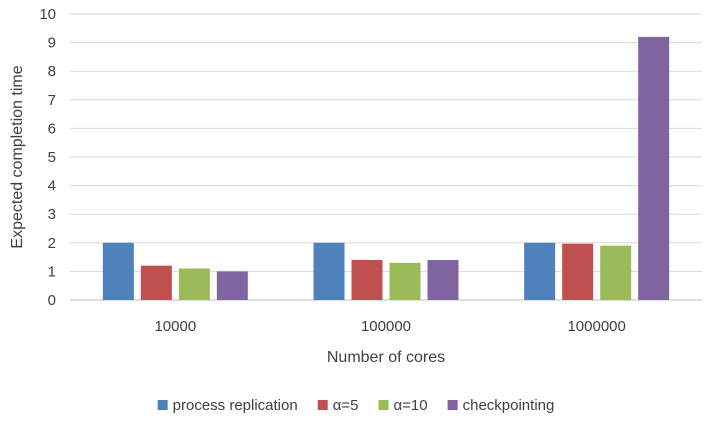 The height and width of the screenshot is (430, 713). What do you see at coordinates (596, 326) in the screenshot?
I see `x-tick-label: 1000000` at bounding box center [596, 326].